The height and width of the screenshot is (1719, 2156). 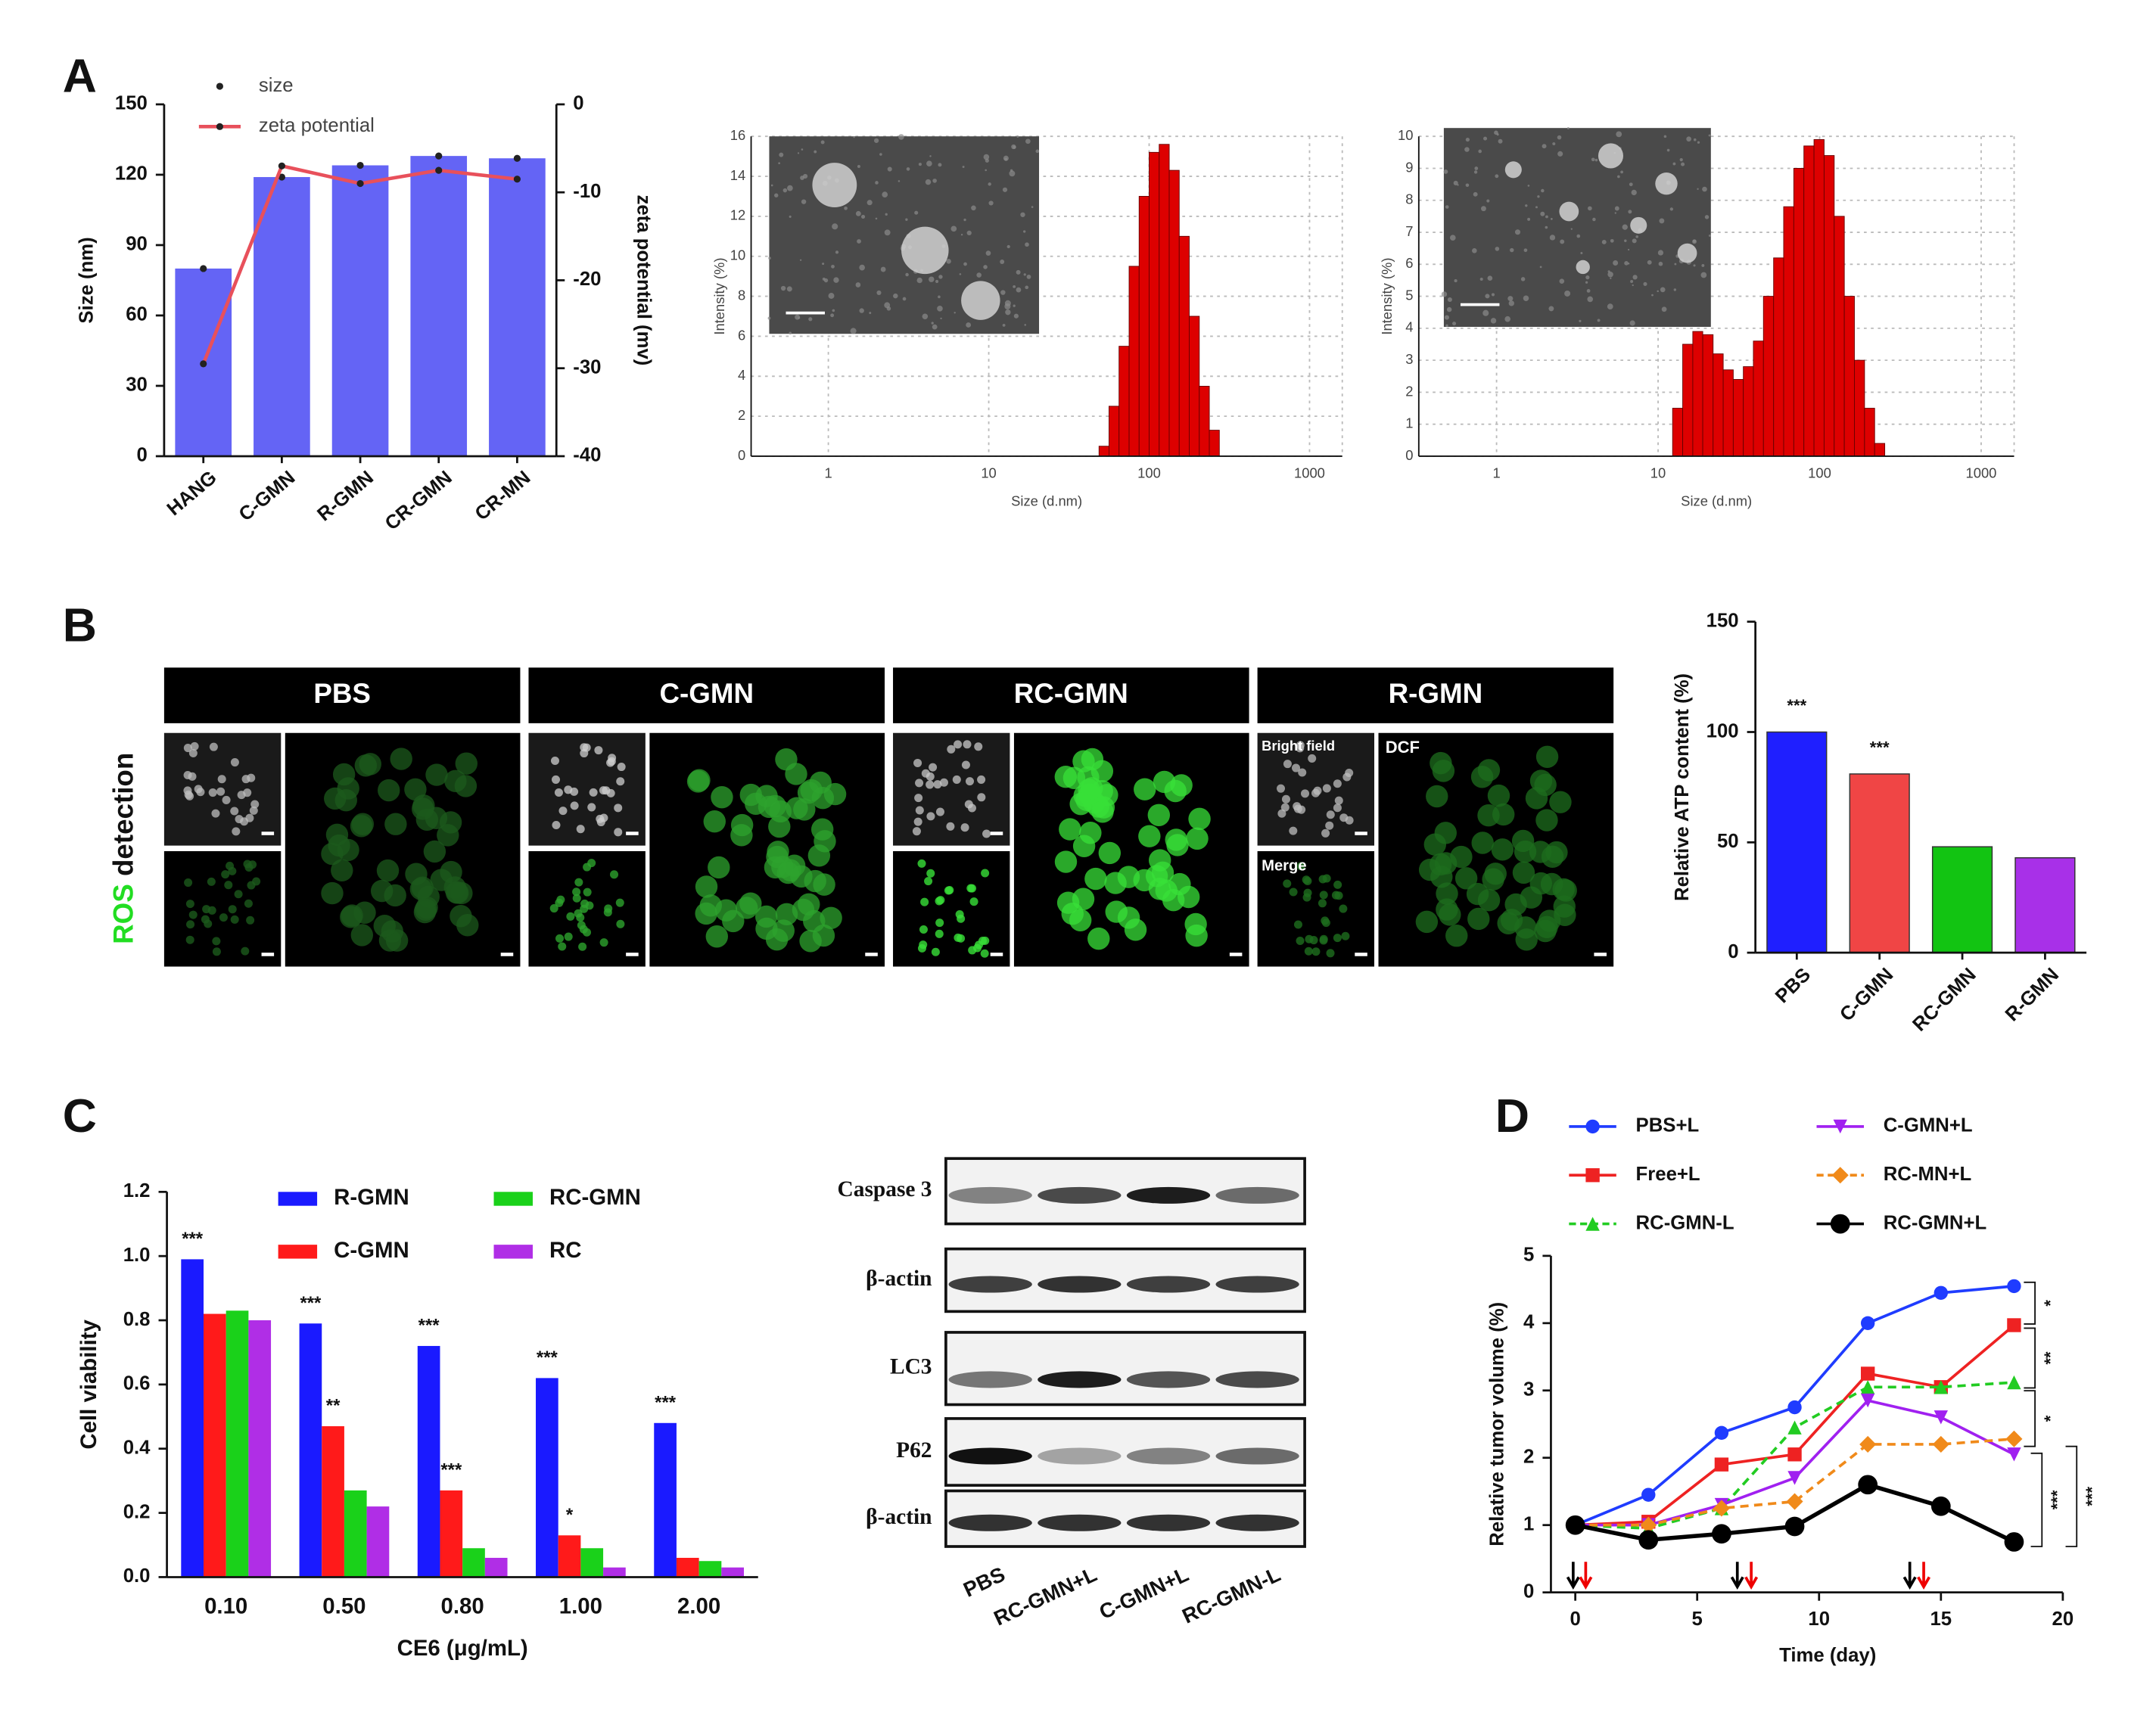 What do you see at coordinates (1819, 1620) in the screenshot?
I see `x-tick-label: 10` at bounding box center [1819, 1620].